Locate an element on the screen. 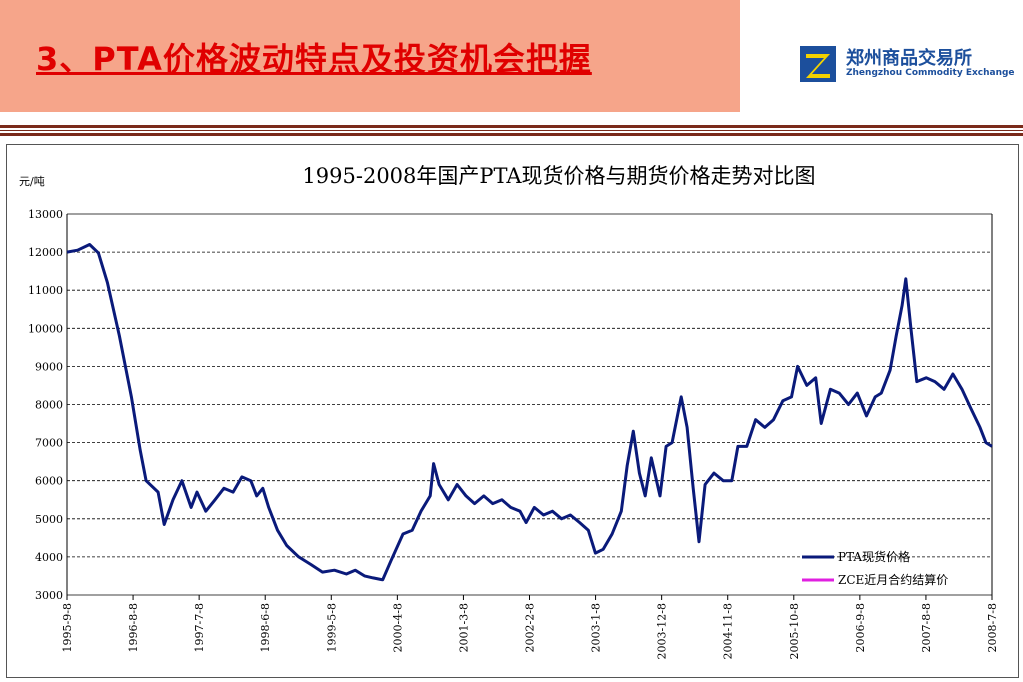 This screenshot has width=1023, height=682. y-tick-label: 13000 is located at coordinates (45, 214).